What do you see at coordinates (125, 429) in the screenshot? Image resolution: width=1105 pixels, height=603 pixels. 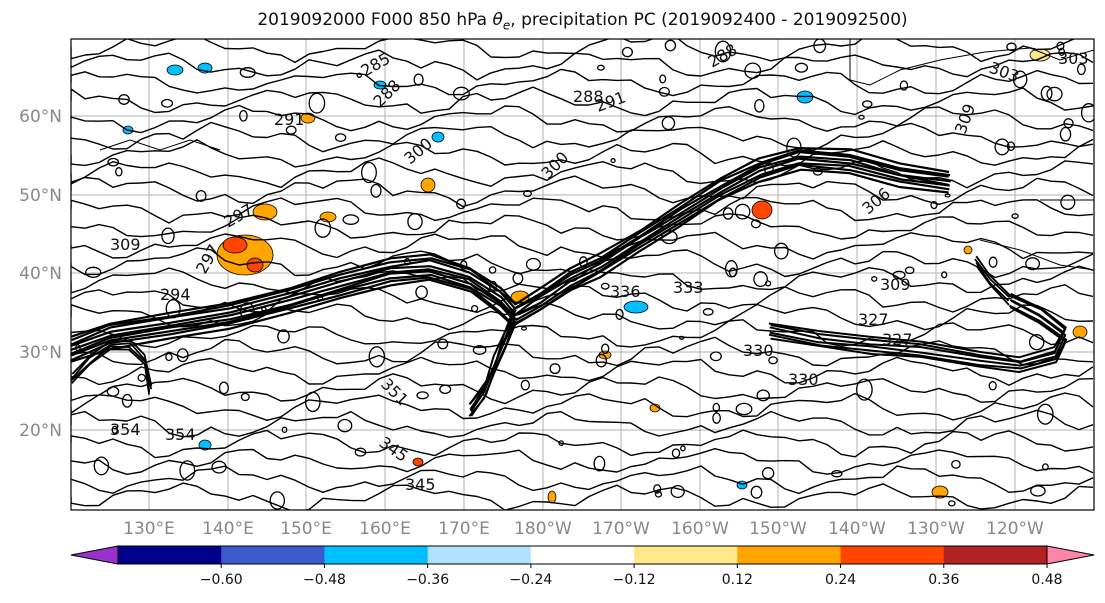 I see `contour-label: 354` at bounding box center [125, 429].